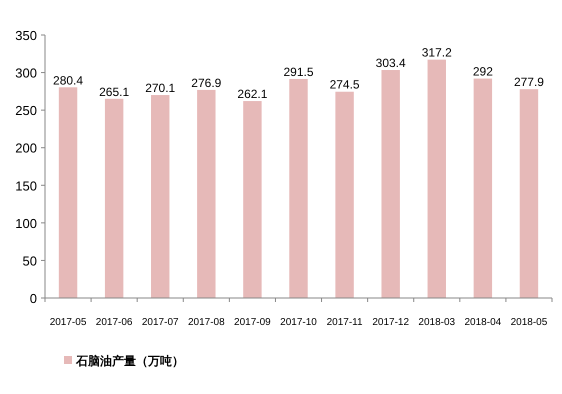 The width and height of the screenshot is (562, 394). Describe the element at coordinates (26, 73) in the screenshot. I see `y-tick-label: 300` at that location.